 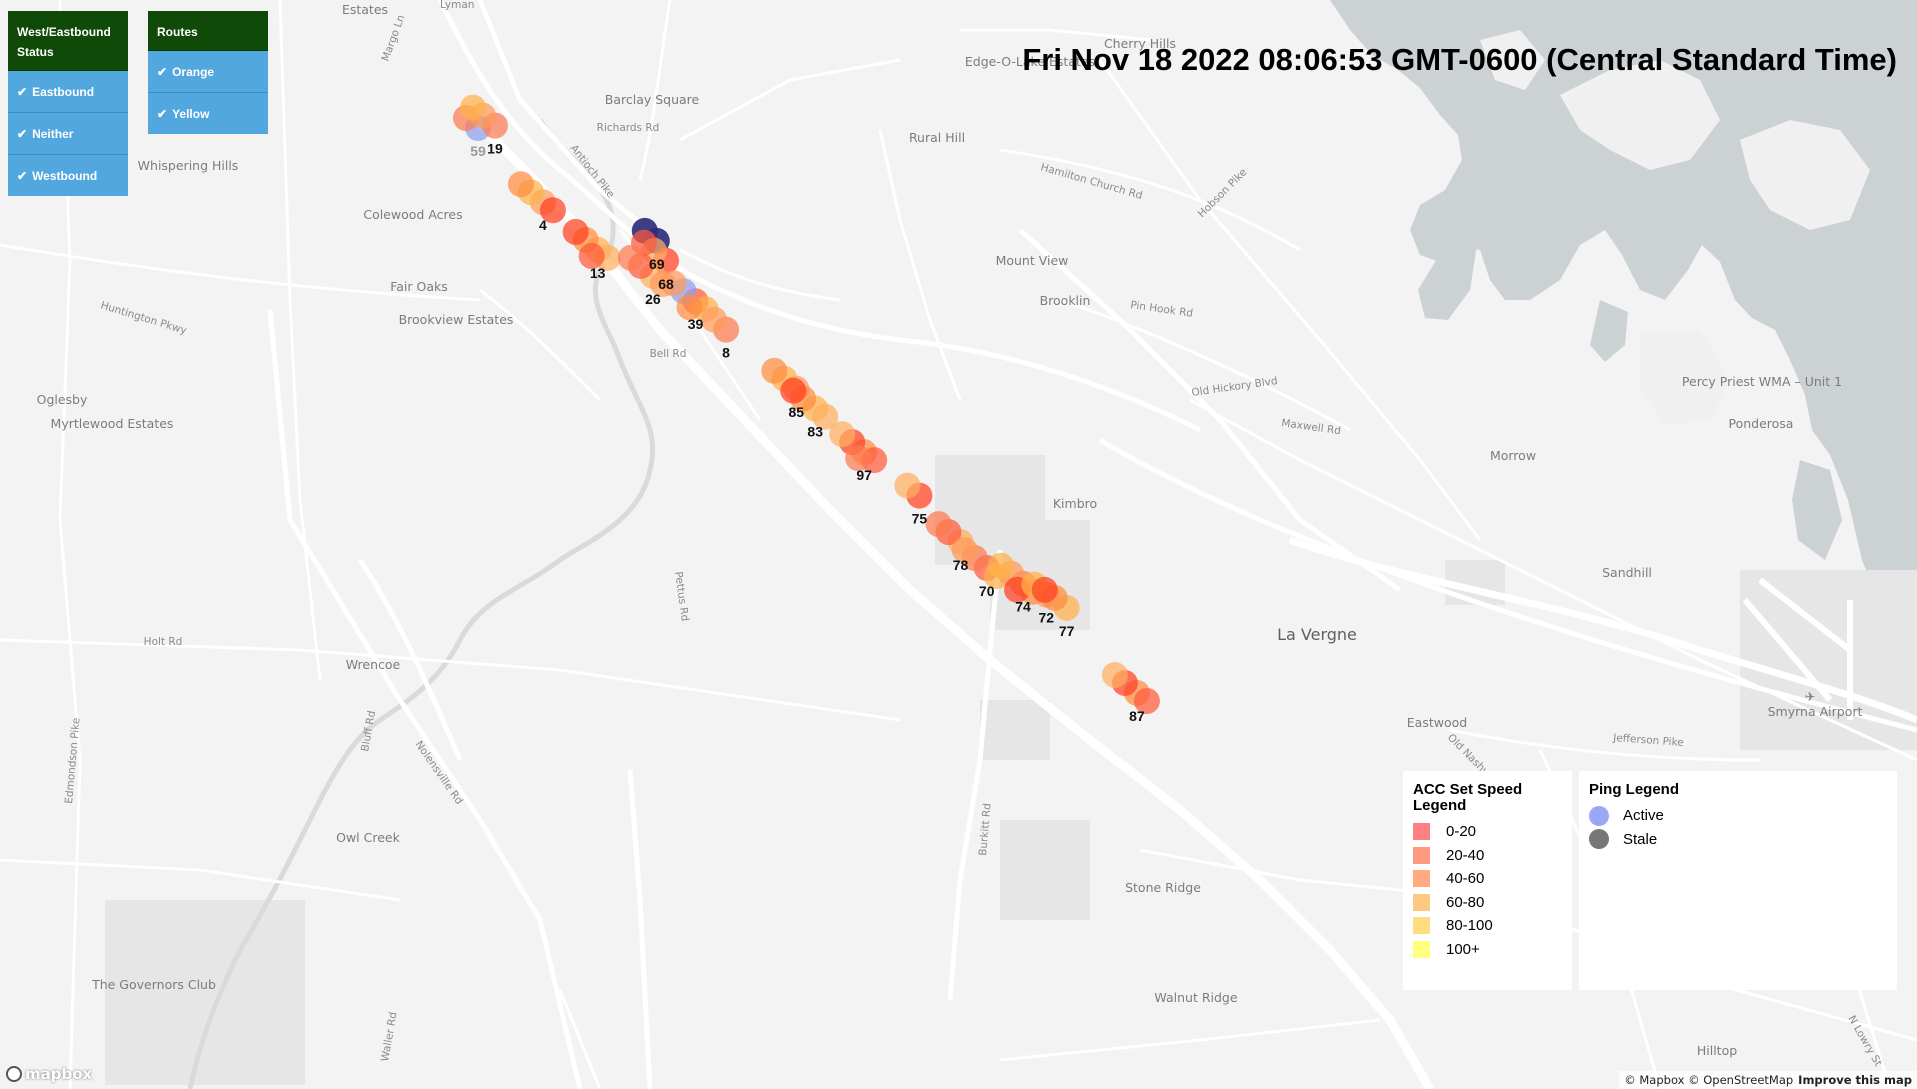 I want to click on place-label: Cherry Hills, so click(x=1140, y=43).